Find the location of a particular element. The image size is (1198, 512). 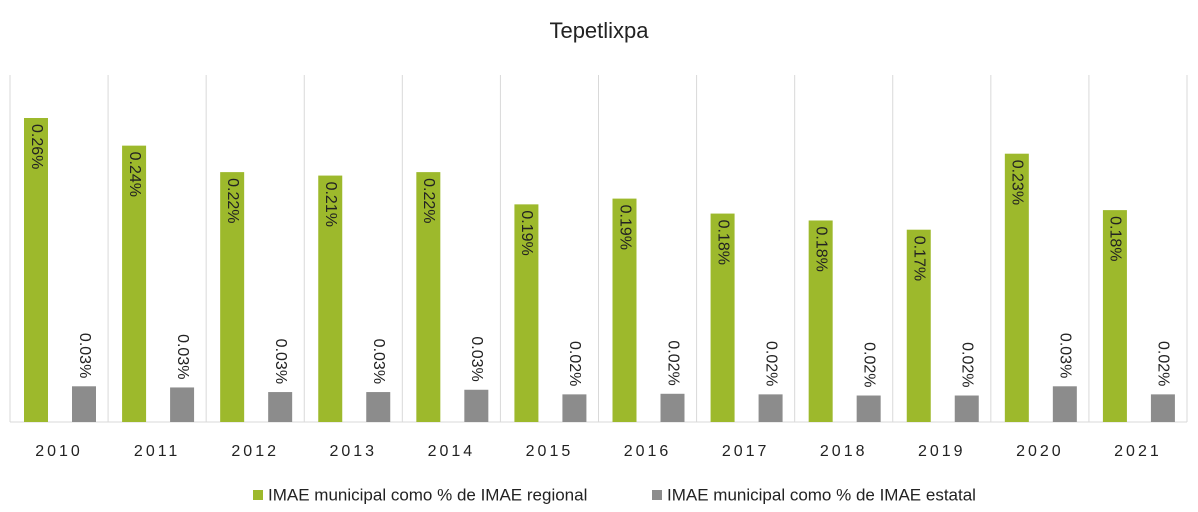

x-tick-label: 2011 is located at coordinates (157, 451).